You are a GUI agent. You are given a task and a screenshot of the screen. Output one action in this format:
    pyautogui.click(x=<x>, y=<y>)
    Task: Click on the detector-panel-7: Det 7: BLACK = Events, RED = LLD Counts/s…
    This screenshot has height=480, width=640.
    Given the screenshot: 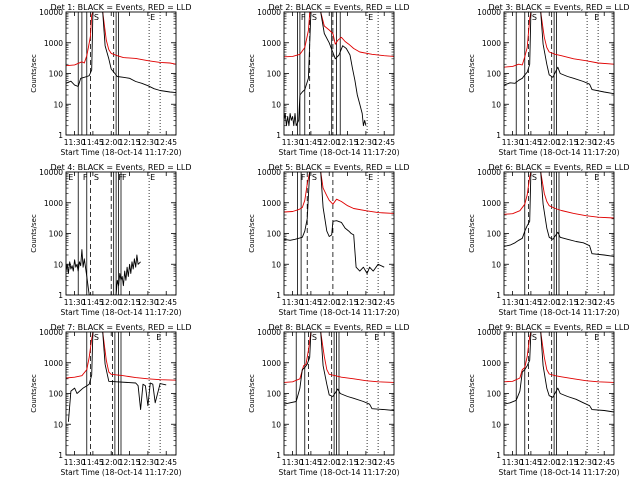 What is the action you would take?
    pyautogui.click(x=110, y=400)
    